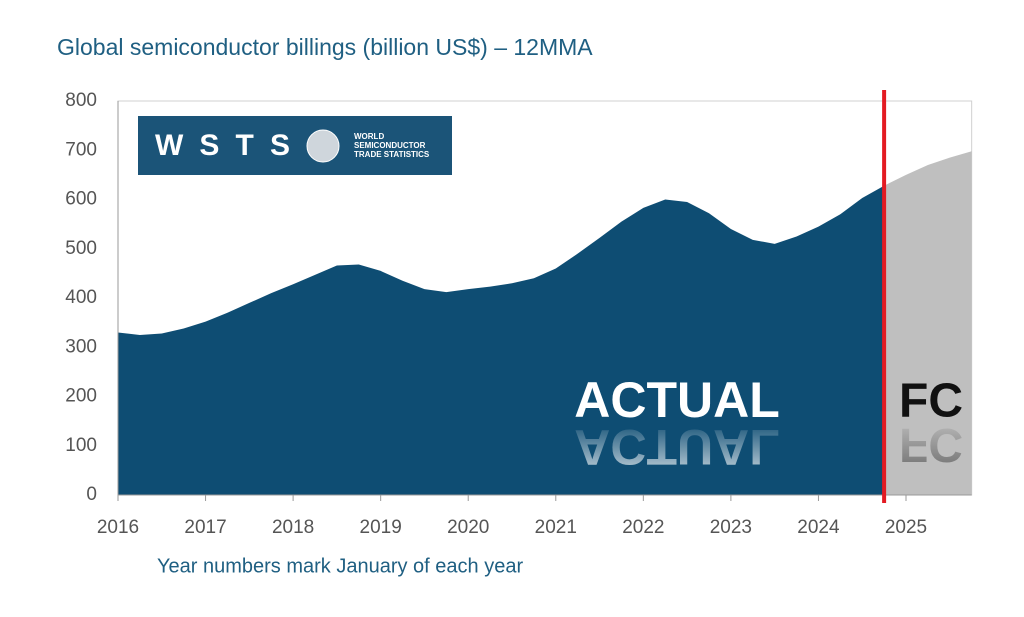 This screenshot has height=617, width=1024. What do you see at coordinates (928, 323) in the screenshot?
I see `area` at bounding box center [928, 323].